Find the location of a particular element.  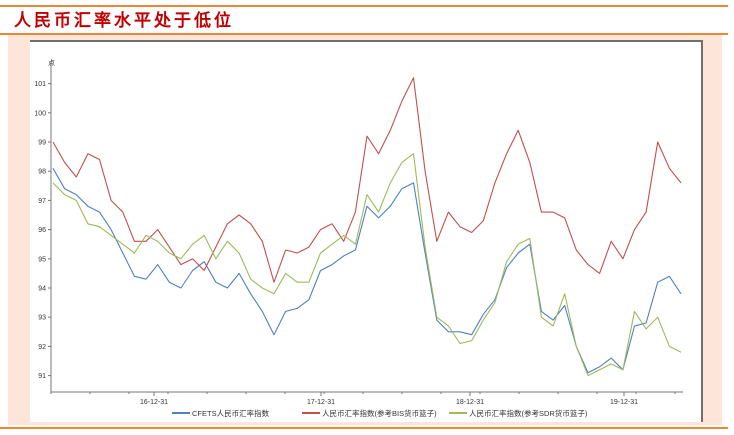

y-unit-label: 点 is located at coordinates (51, 63).